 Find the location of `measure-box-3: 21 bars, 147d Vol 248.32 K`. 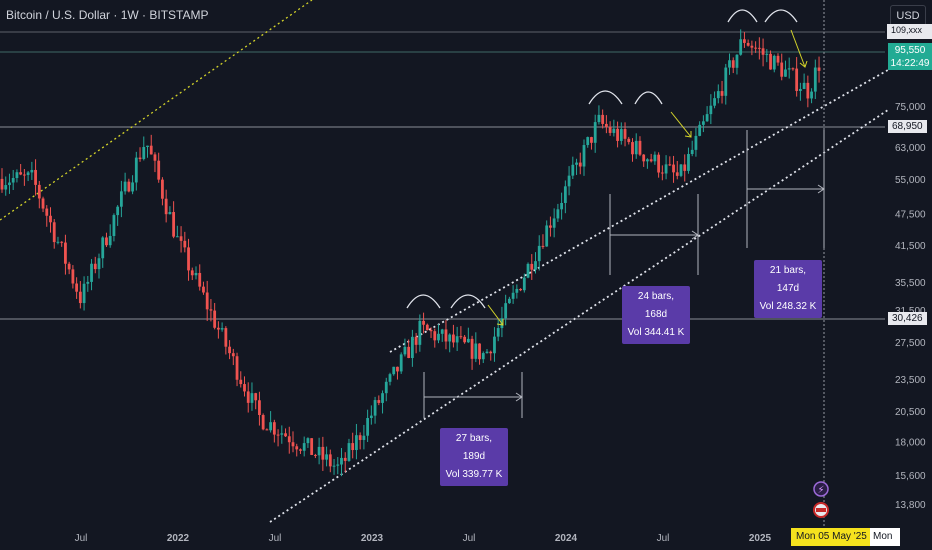

measure-box-3: 21 bars, 147d Vol 248.32 K is located at coordinates (788, 289).